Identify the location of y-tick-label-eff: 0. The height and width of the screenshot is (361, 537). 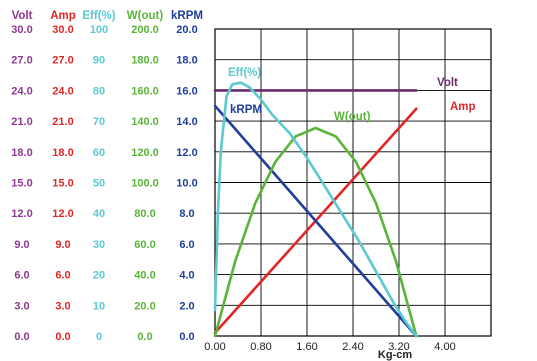
(99, 337).